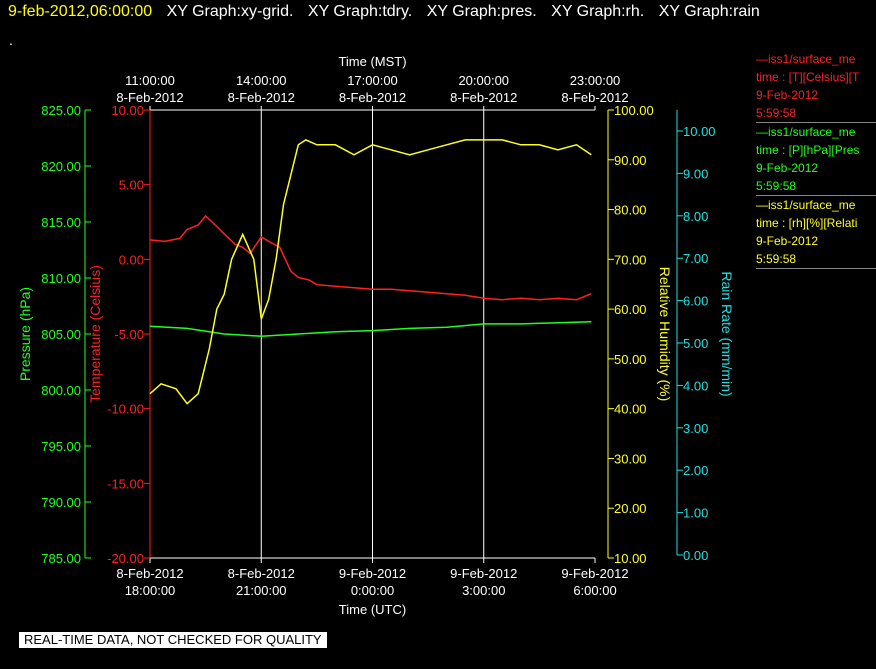 The image size is (876, 669). I want to click on pressure-tick-label: 820.00, so click(61, 166).